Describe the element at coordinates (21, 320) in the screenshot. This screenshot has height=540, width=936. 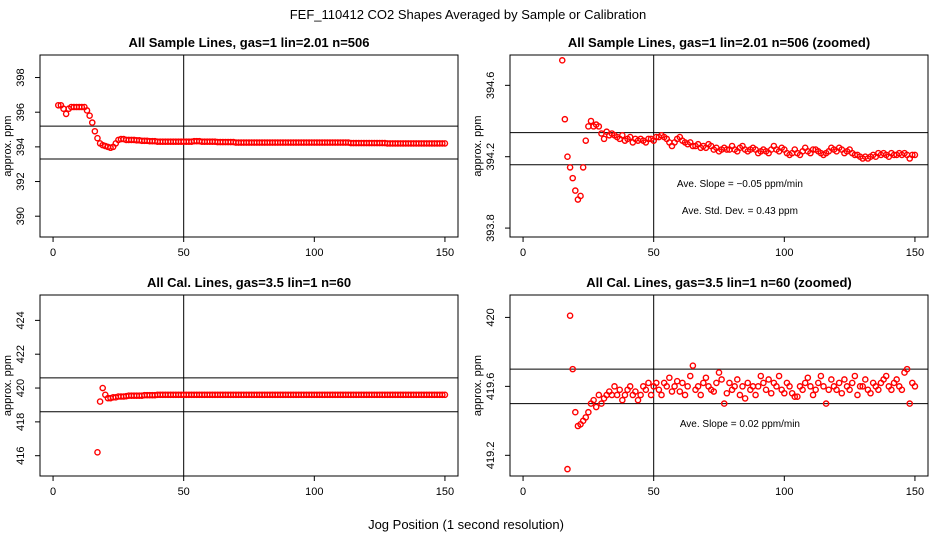
I see `y-tick-label: 424` at that location.